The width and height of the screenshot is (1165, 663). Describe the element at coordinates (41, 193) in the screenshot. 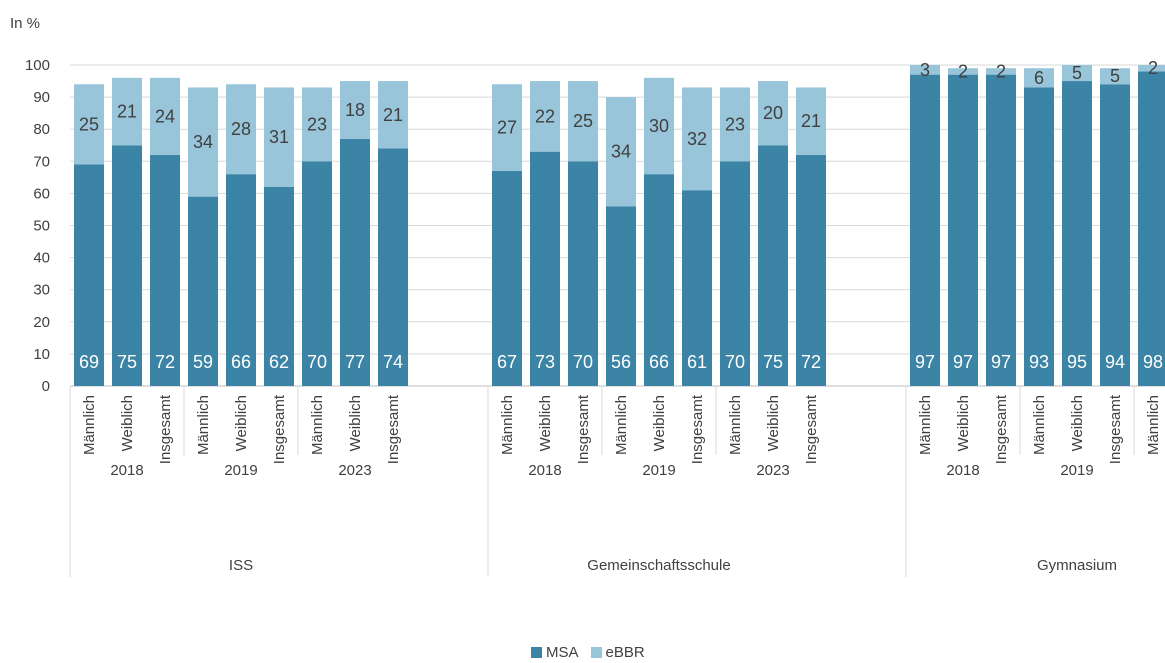

I see `y-tick-label: 60` at that location.